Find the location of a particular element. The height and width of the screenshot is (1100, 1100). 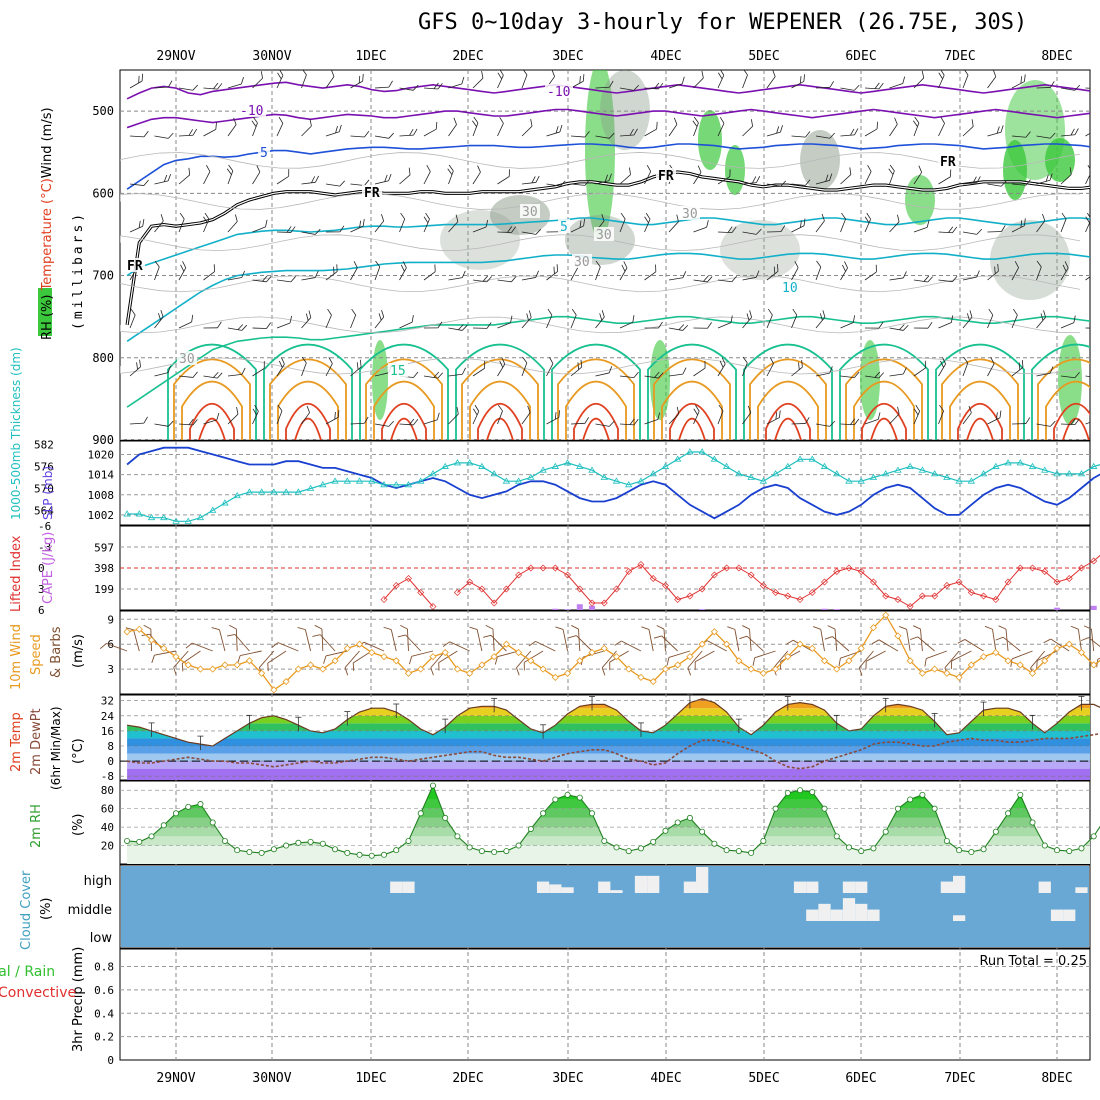

rh-shade-region is located at coordinates (735, 170).